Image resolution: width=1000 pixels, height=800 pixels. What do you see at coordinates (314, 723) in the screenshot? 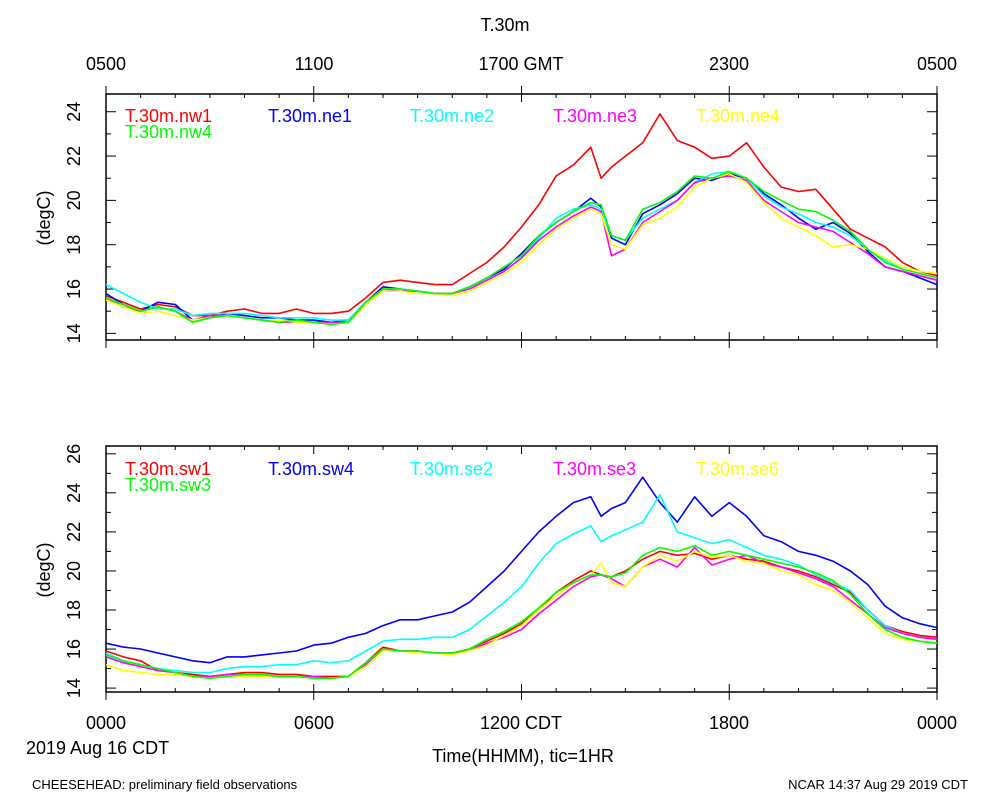
I see `cdt-tick-label: 0600` at bounding box center [314, 723].